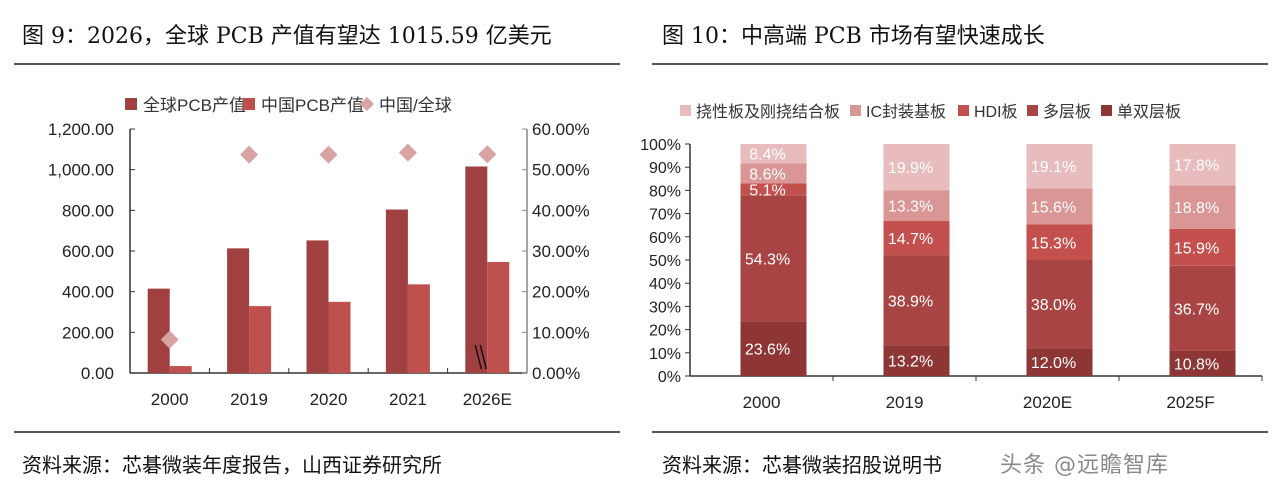 This screenshot has height=491, width=1280. What do you see at coordinates (487, 399) in the screenshot?
I see `x-tick-label: 2026E` at bounding box center [487, 399].